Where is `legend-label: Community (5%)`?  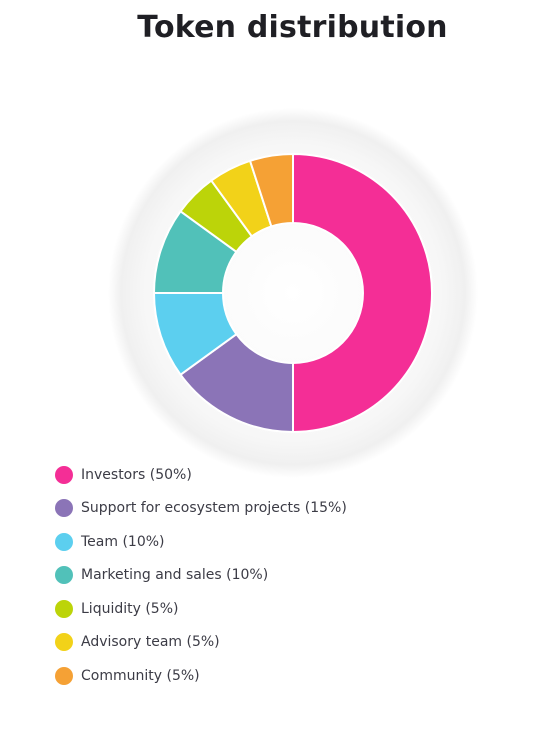 legend-label: Community (5%) is located at coordinates (140, 675).